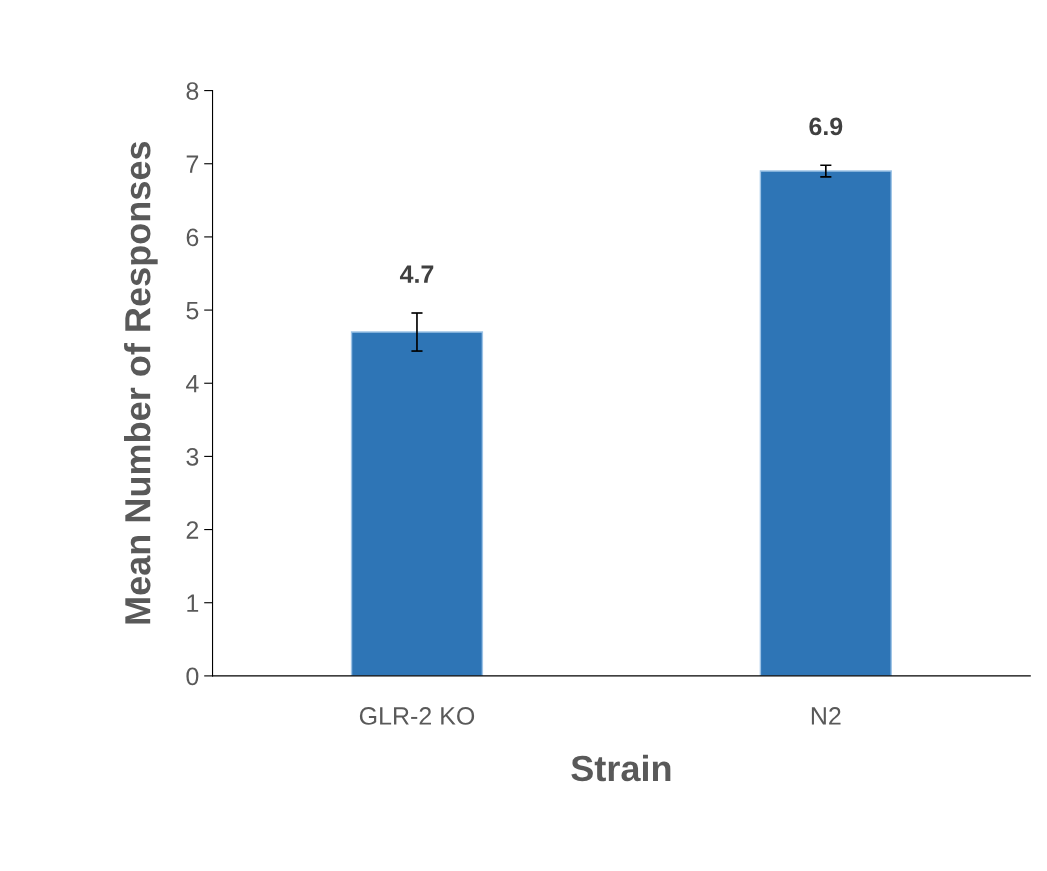 This screenshot has width=1047, height=871. I want to click on y-tick-label: 7, so click(192, 164).